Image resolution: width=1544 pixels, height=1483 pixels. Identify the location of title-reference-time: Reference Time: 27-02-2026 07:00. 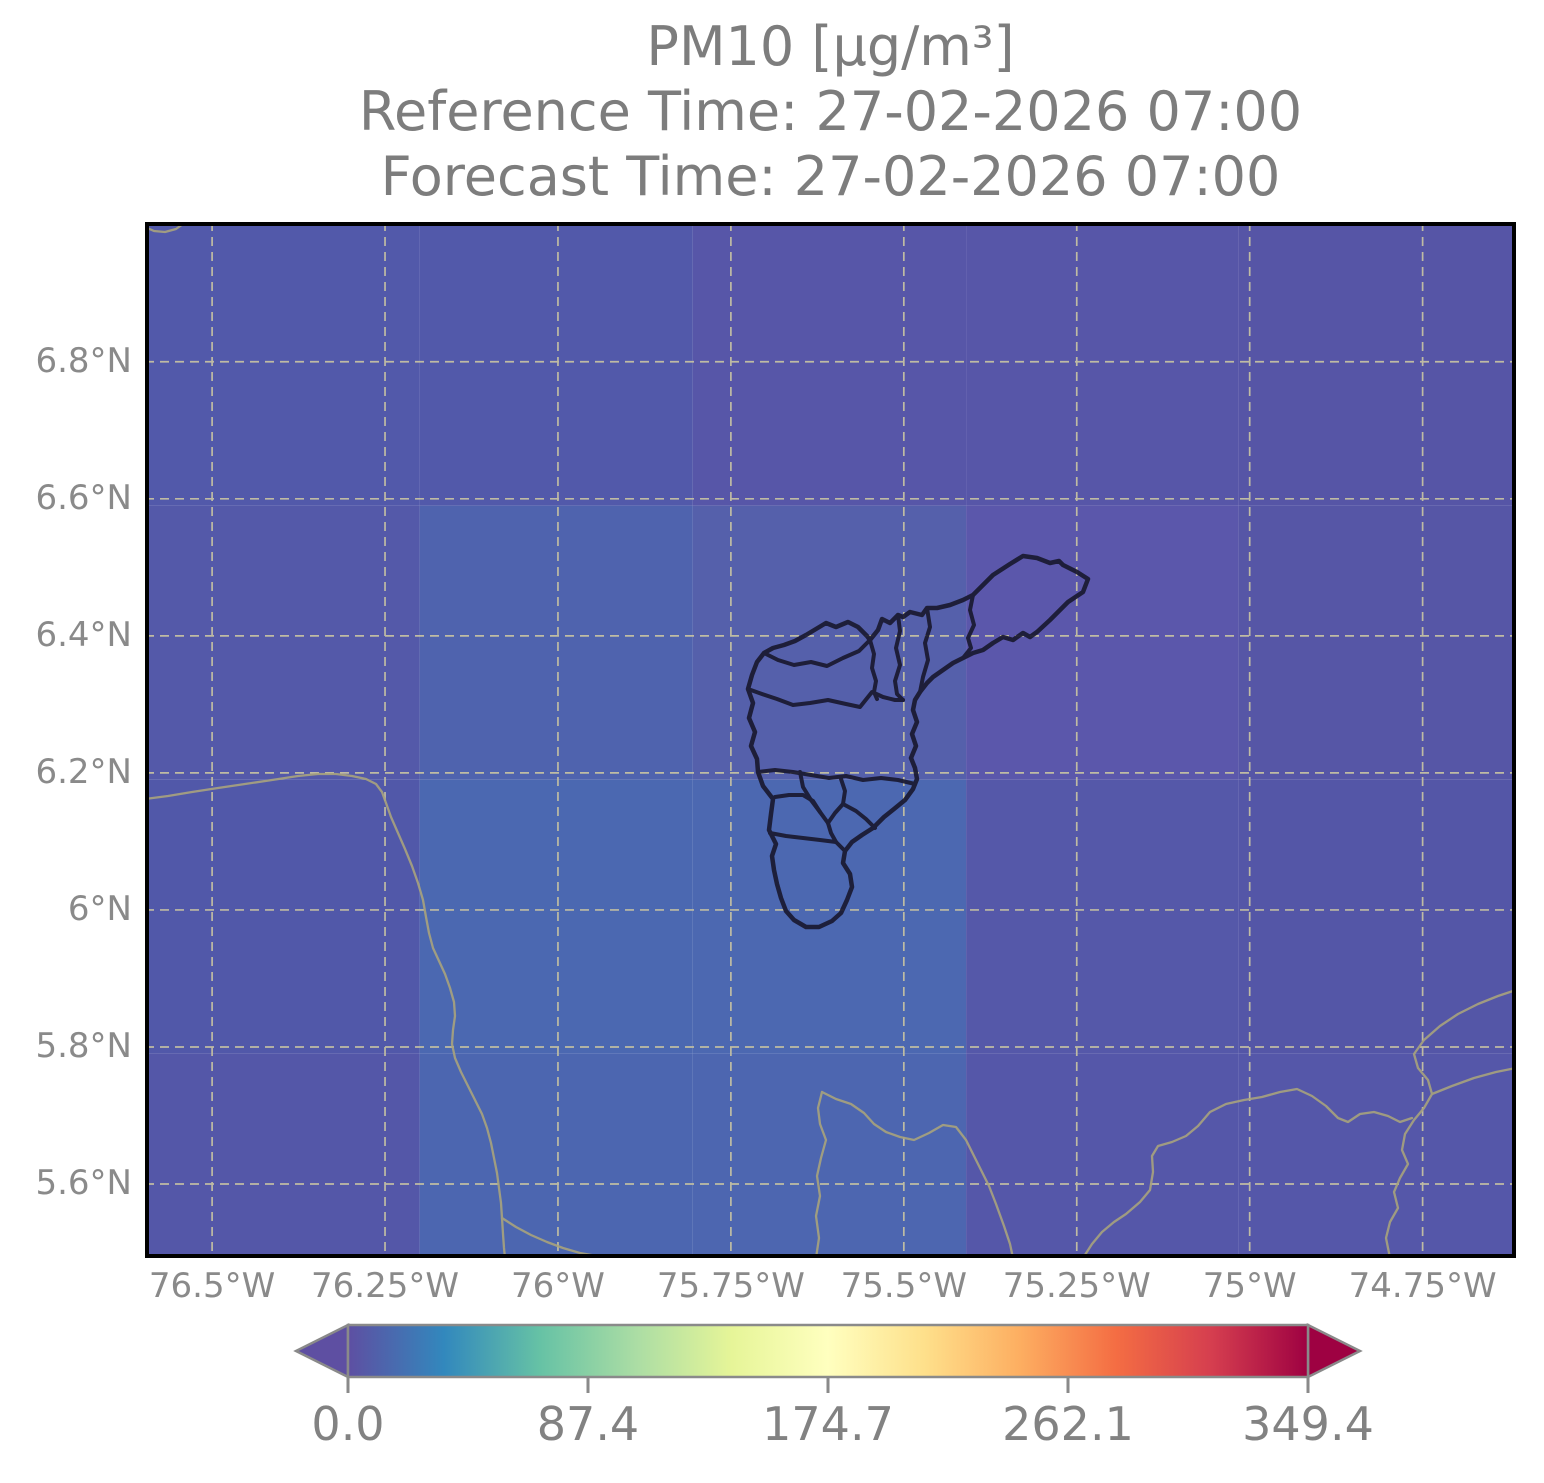
(830, 111).